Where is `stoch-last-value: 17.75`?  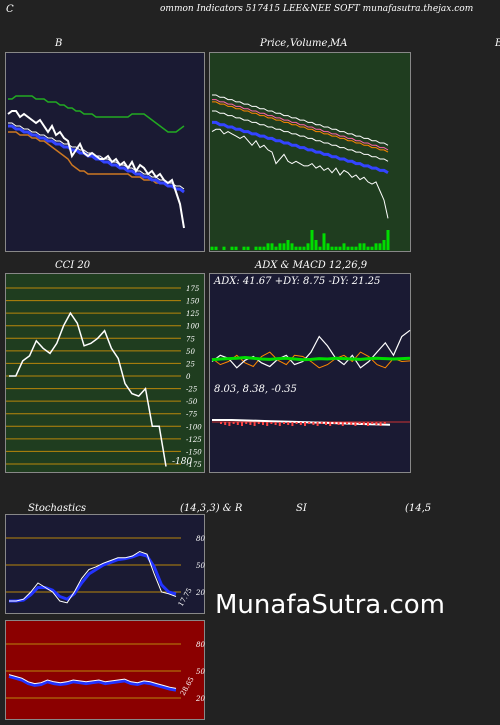 stoch-last-value: 17.75 is located at coordinates (185, 597).